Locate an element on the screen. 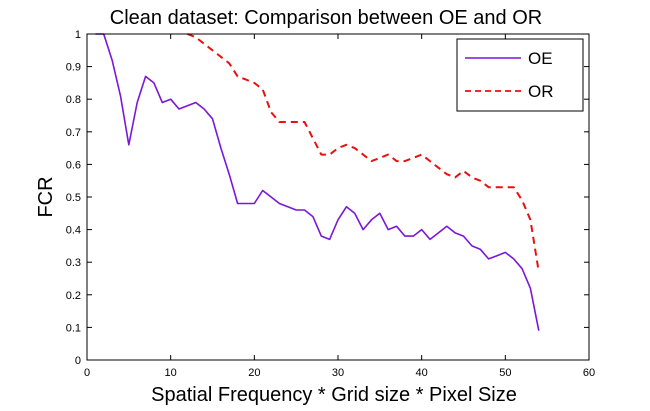  x-tick-label: 50 is located at coordinates (505, 373).